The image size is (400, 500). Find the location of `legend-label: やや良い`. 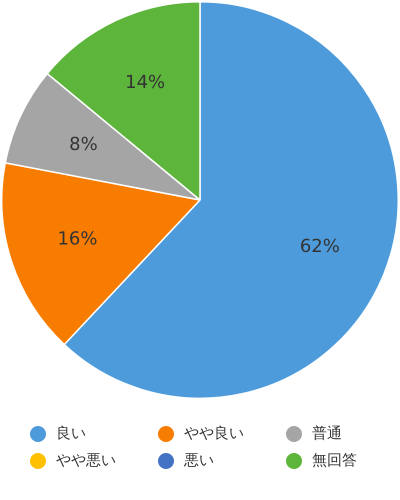

legend-label: やや良い is located at coordinates (214, 433).